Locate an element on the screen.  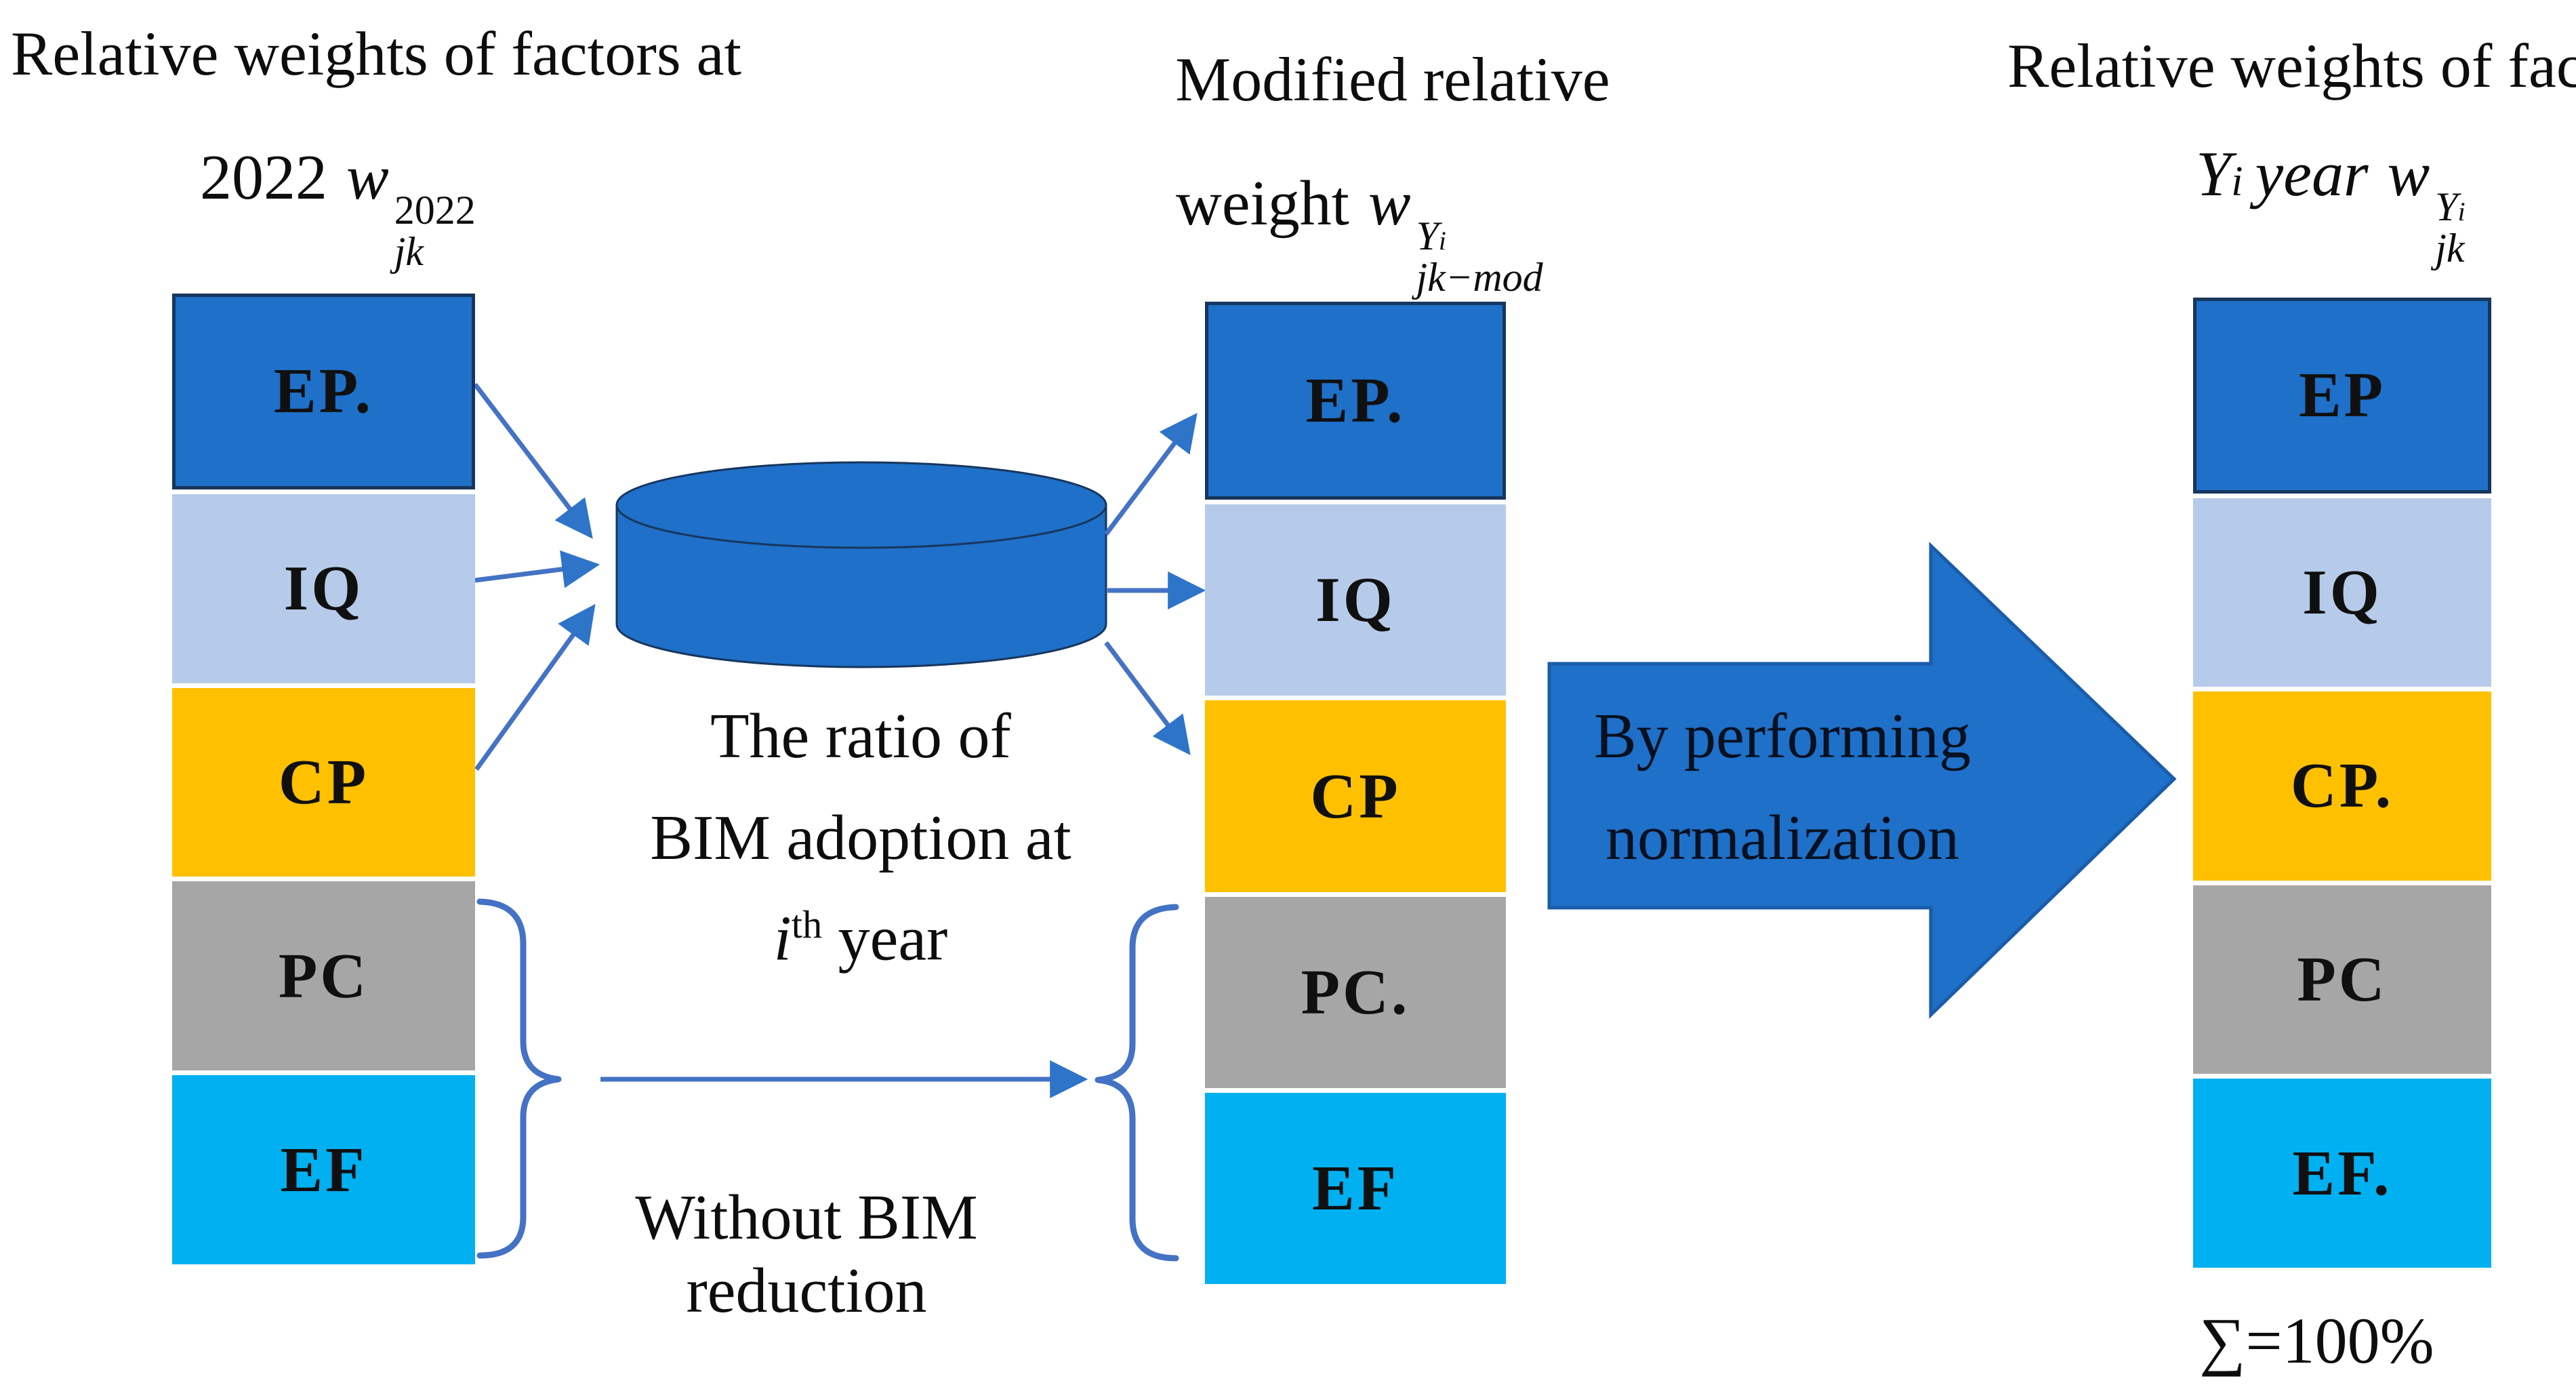
middle-block-cp: CP is located at coordinates (1356, 796).